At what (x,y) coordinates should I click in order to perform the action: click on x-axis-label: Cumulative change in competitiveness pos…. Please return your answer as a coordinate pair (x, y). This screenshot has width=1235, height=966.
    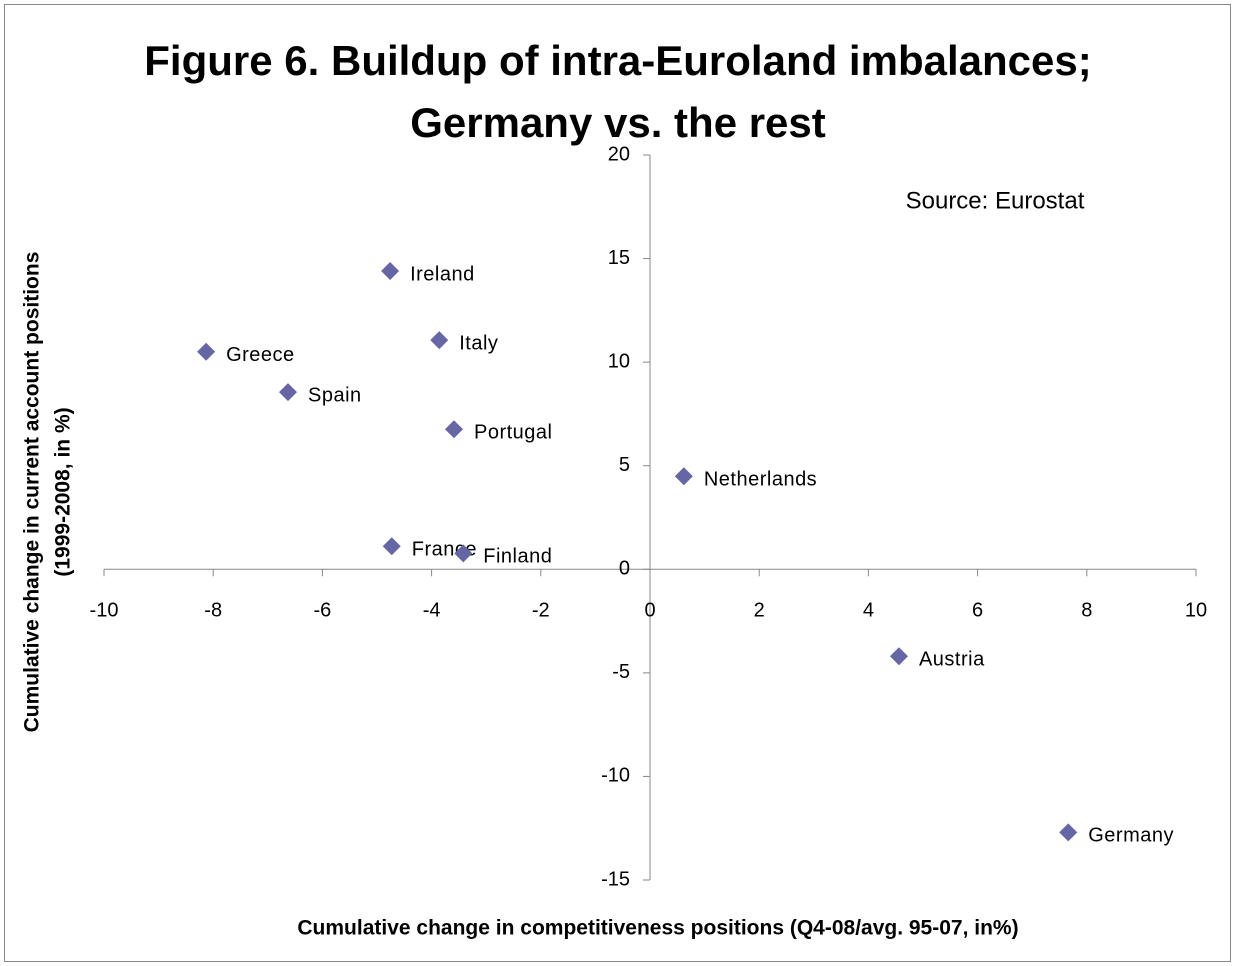
    Looking at the image, I should click on (657, 928).